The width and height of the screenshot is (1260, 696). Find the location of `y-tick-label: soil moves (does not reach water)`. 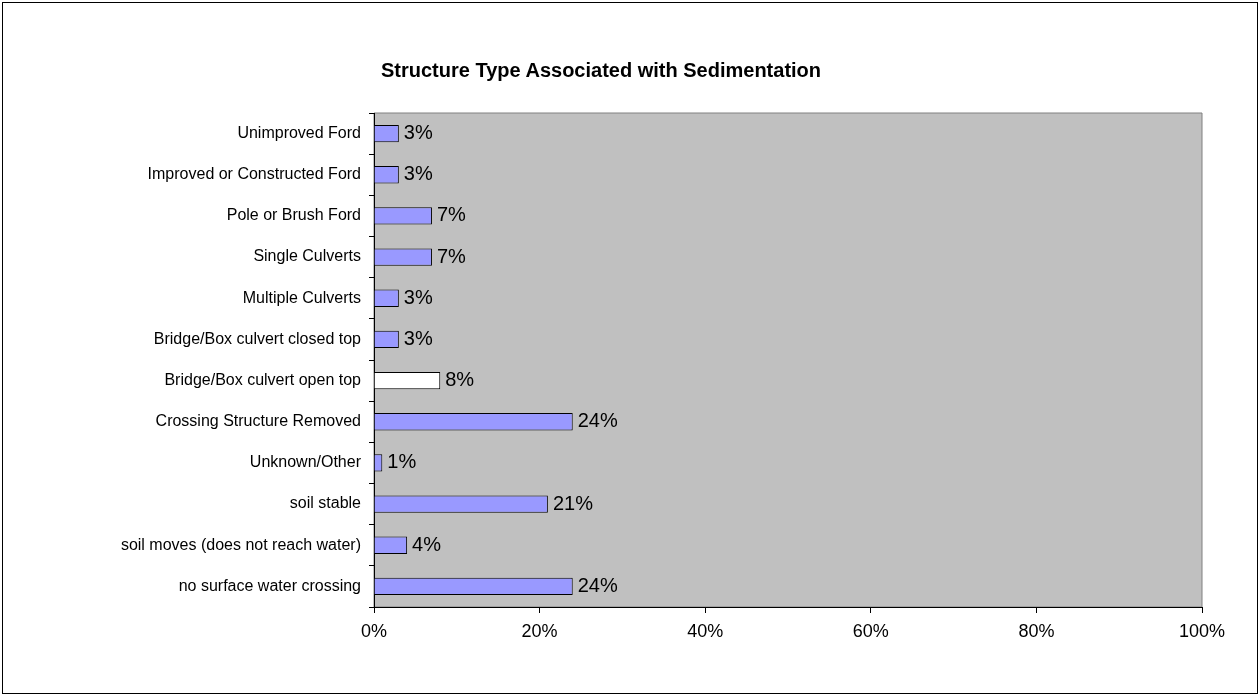

y-tick-label: soil moves (does not reach water) is located at coordinates (240, 544).